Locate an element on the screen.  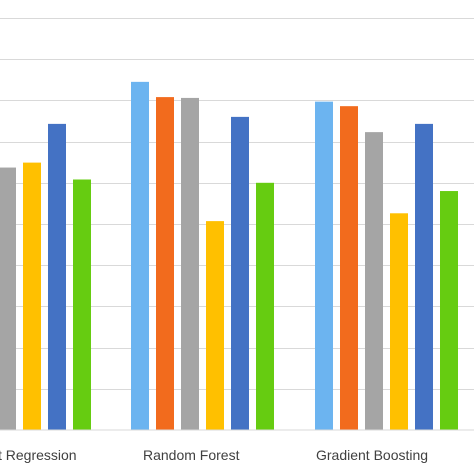
x-tick-label-0: t Regression is located at coordinates (38, 455).